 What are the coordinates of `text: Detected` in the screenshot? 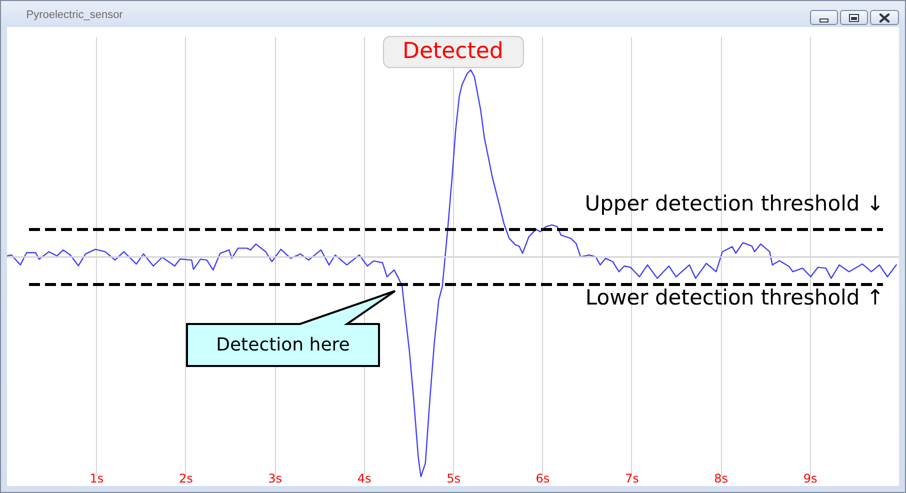 It's located at (453, 52).